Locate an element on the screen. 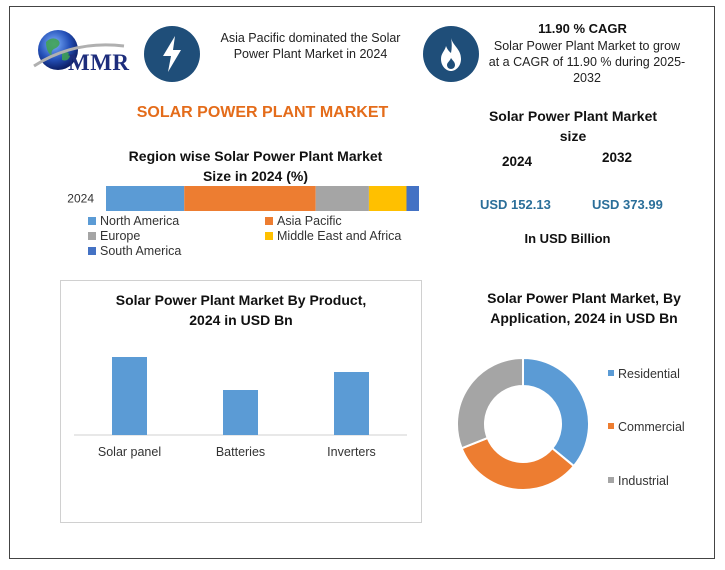  legend-label: Asia Pacific is located at coordinates (309, 221).